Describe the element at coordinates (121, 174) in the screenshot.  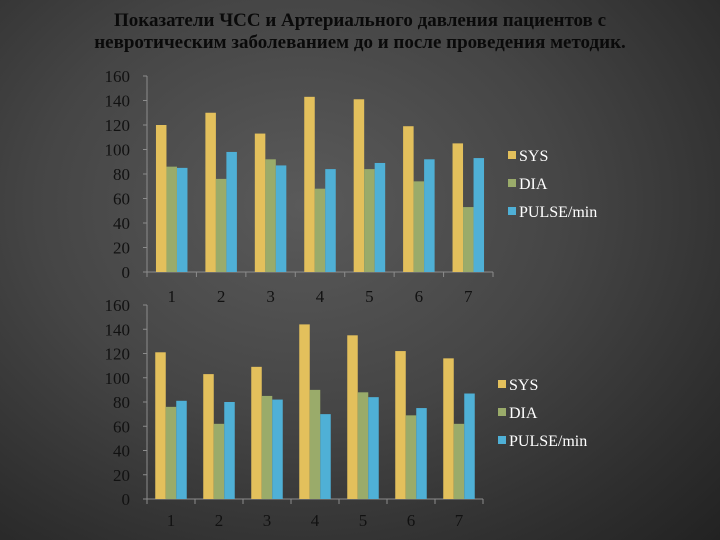
I see `chart-1-y-tick-label: 80` at that location.